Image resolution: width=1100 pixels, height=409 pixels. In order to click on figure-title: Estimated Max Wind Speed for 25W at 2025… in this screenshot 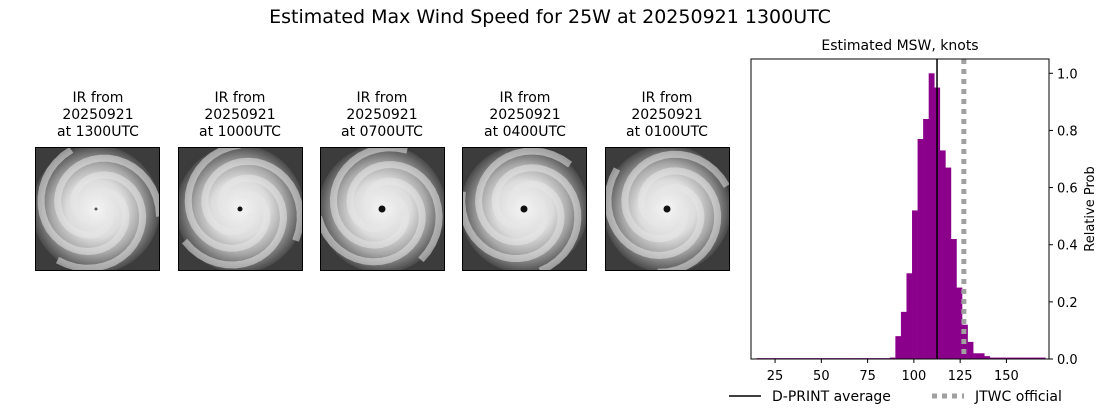, I will do `click(550, 17)`.